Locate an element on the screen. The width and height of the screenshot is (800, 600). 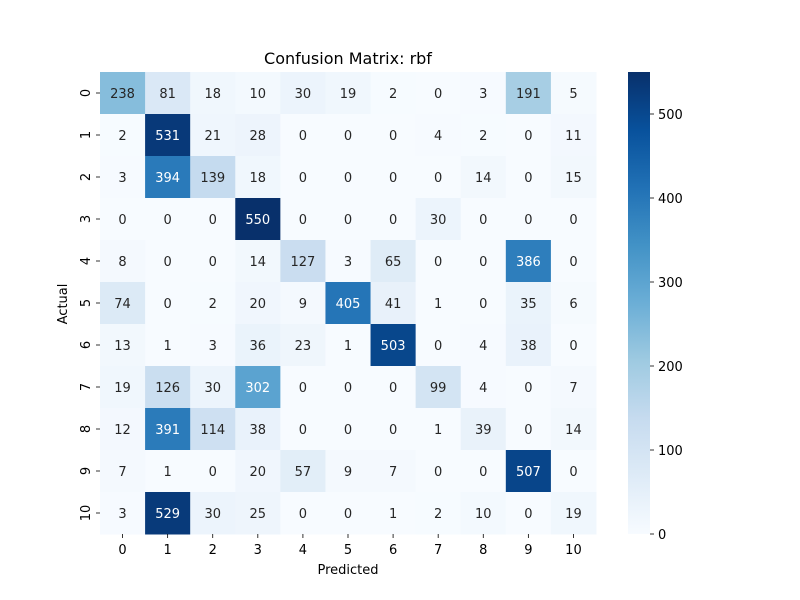
cell-value-label: 38 is located at coordinates (528, 346).